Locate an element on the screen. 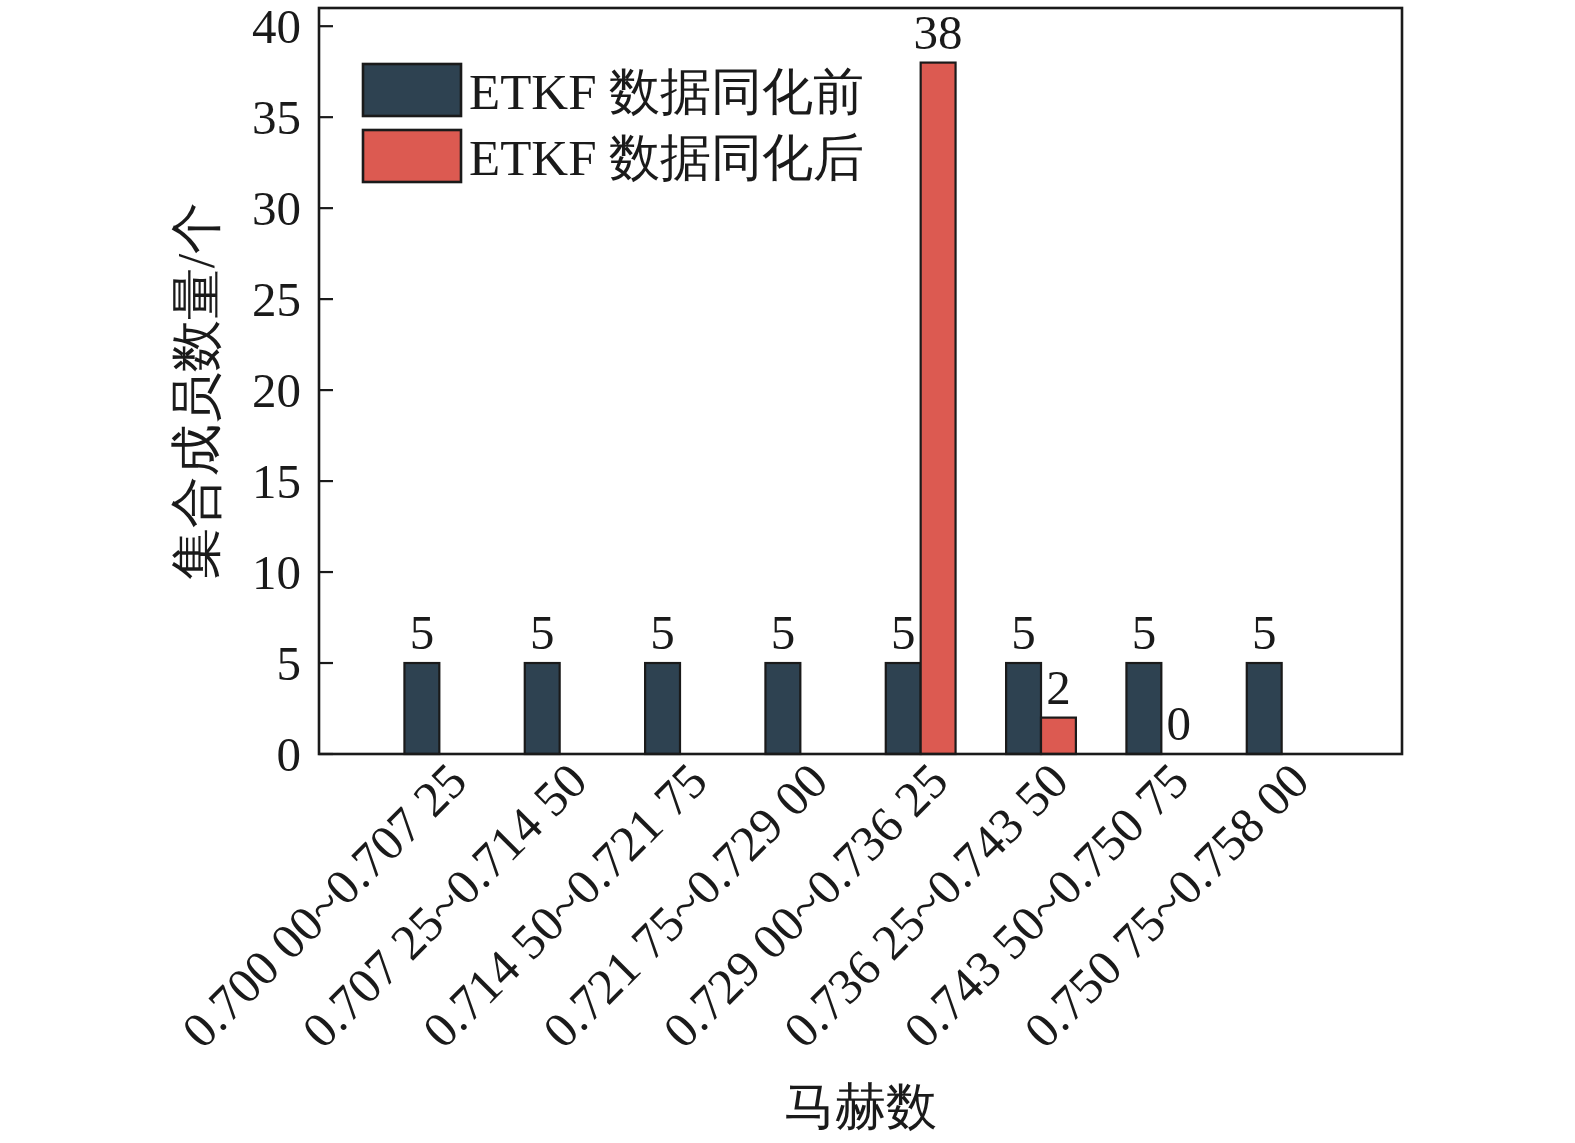 The width and height of the screenshot is (1575, 1143). y-tick-label: 25 is located at coordinates (276, 300).